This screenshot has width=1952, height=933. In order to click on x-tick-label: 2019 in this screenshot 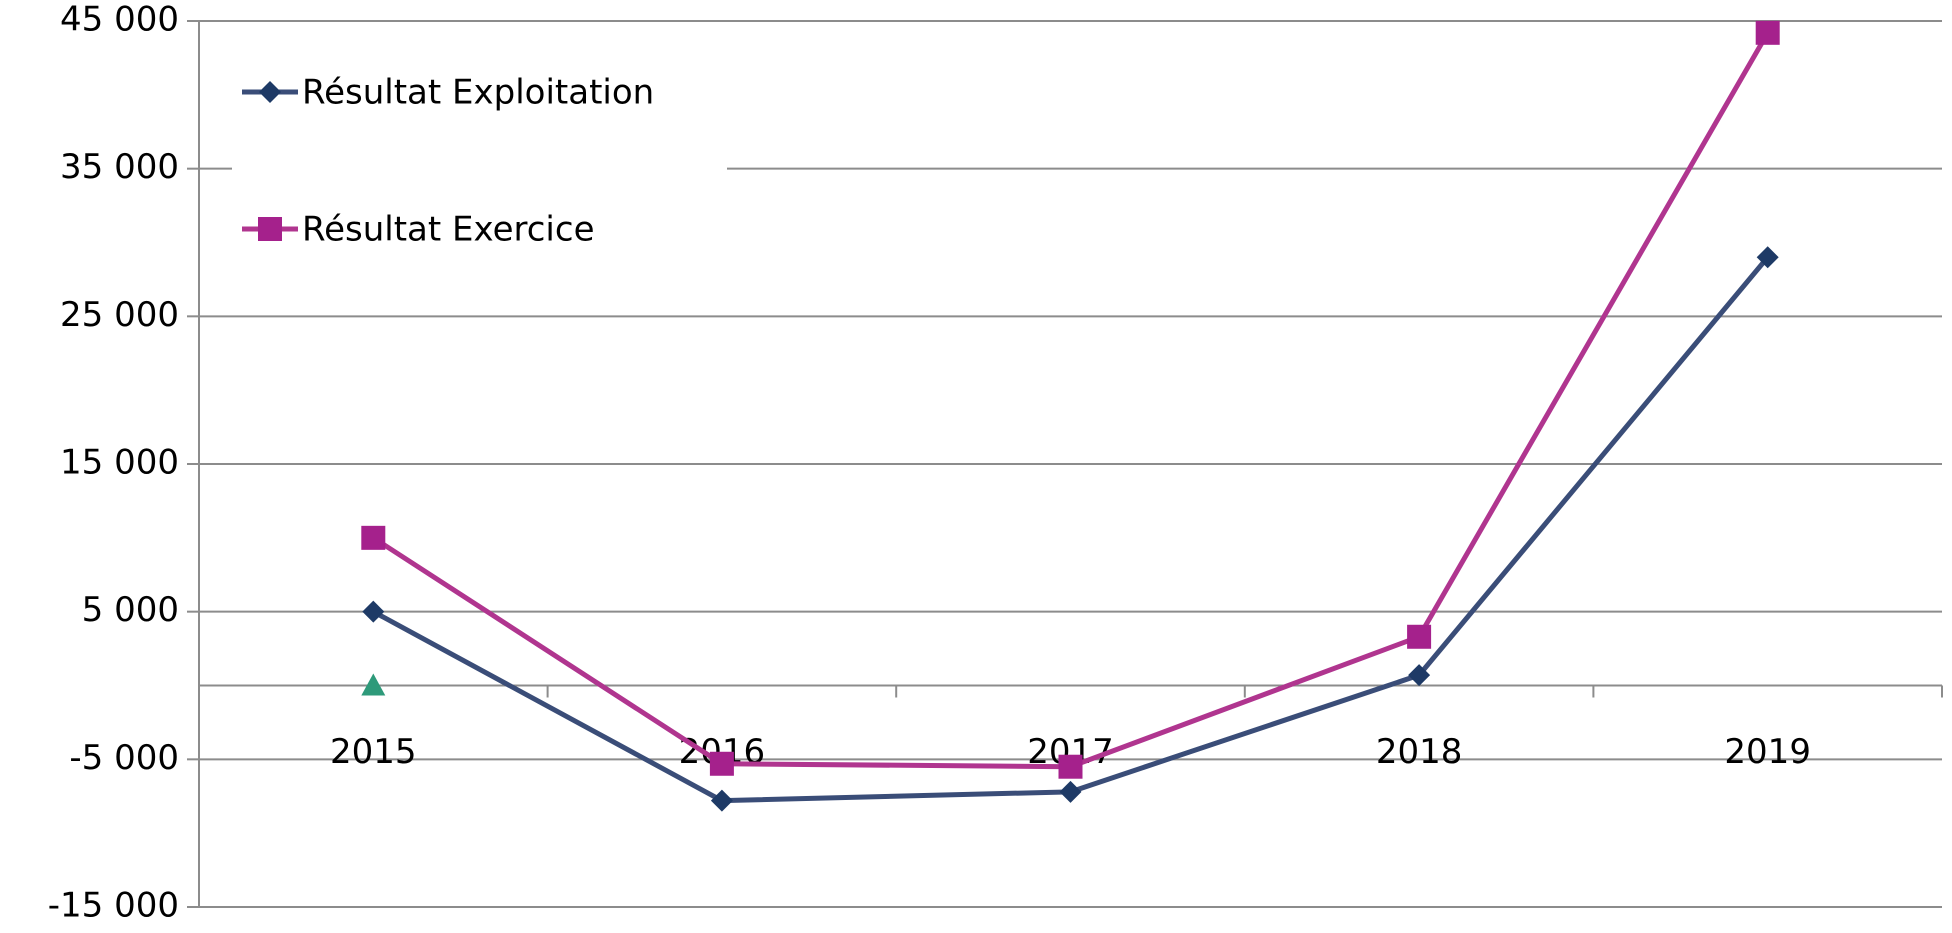, I will do `click(1767, 752)`.